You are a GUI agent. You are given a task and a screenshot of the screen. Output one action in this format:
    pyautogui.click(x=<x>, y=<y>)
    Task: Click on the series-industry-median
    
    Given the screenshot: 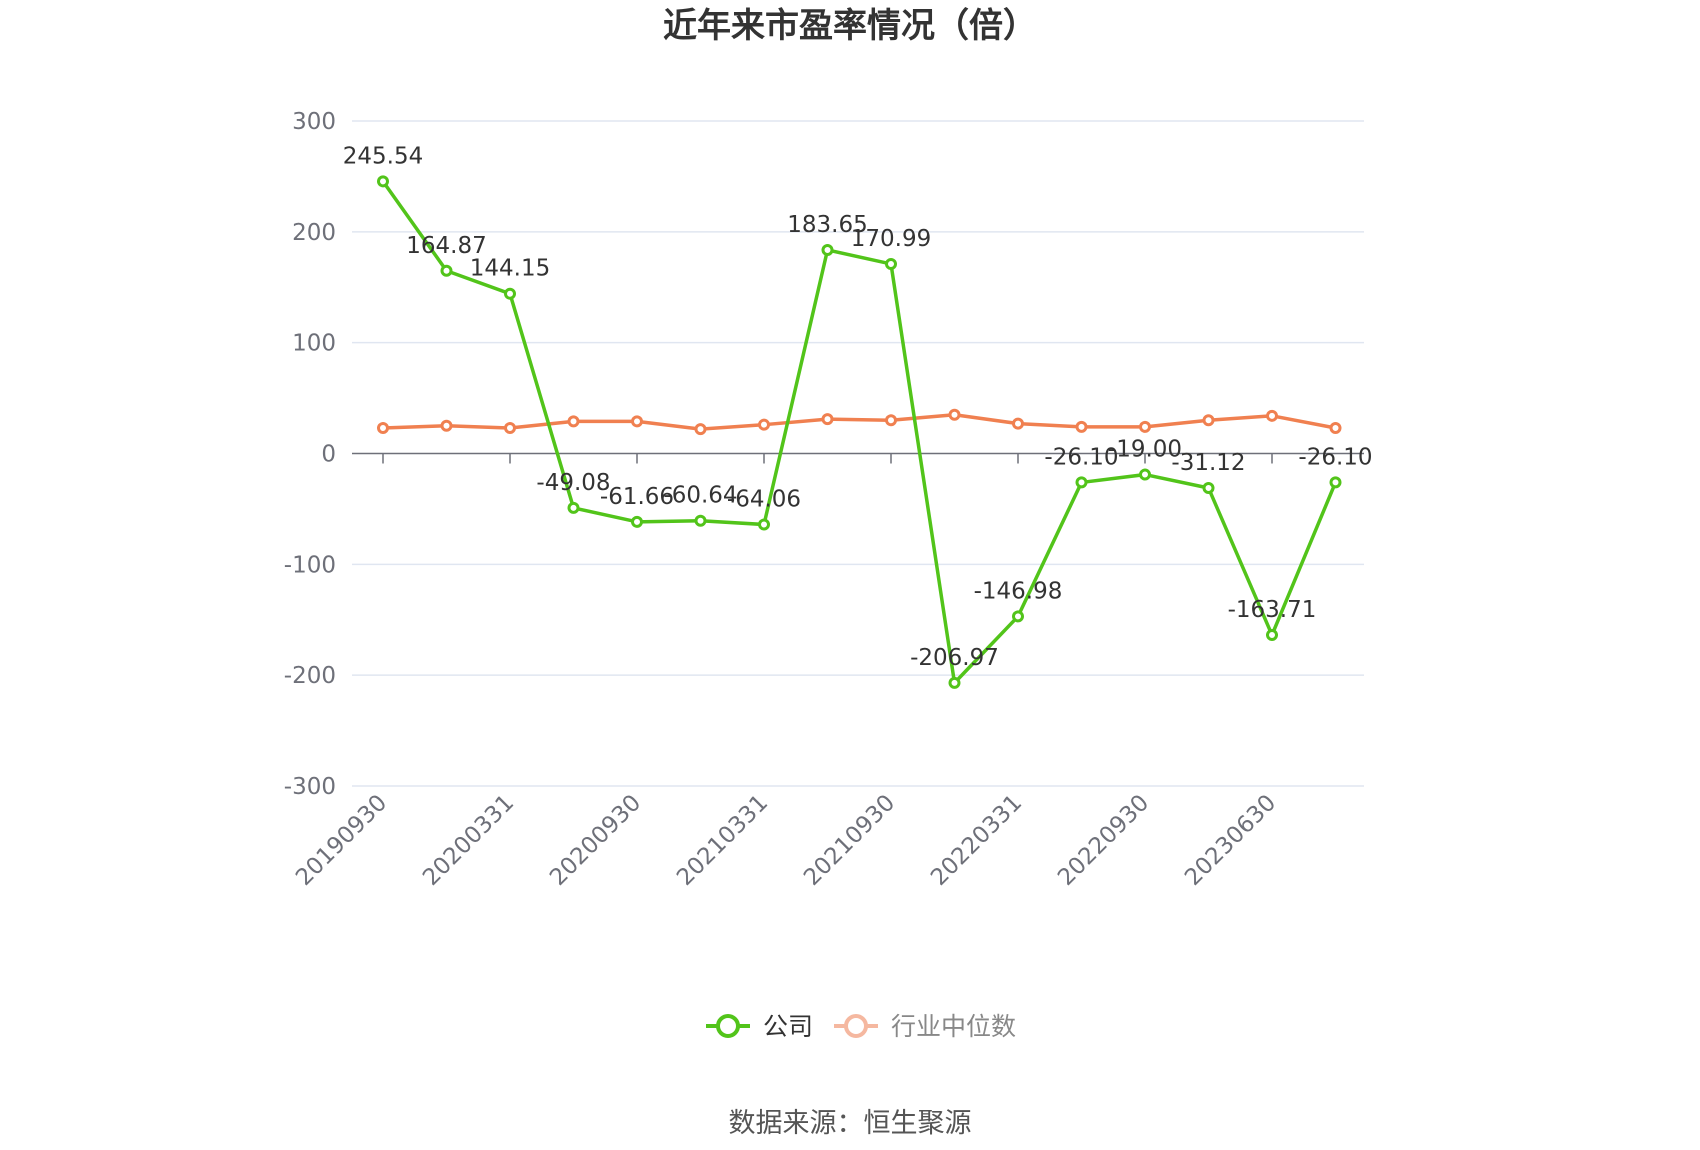 What is the action you would take?
    pyautogui.click(x=859, y=422)
    